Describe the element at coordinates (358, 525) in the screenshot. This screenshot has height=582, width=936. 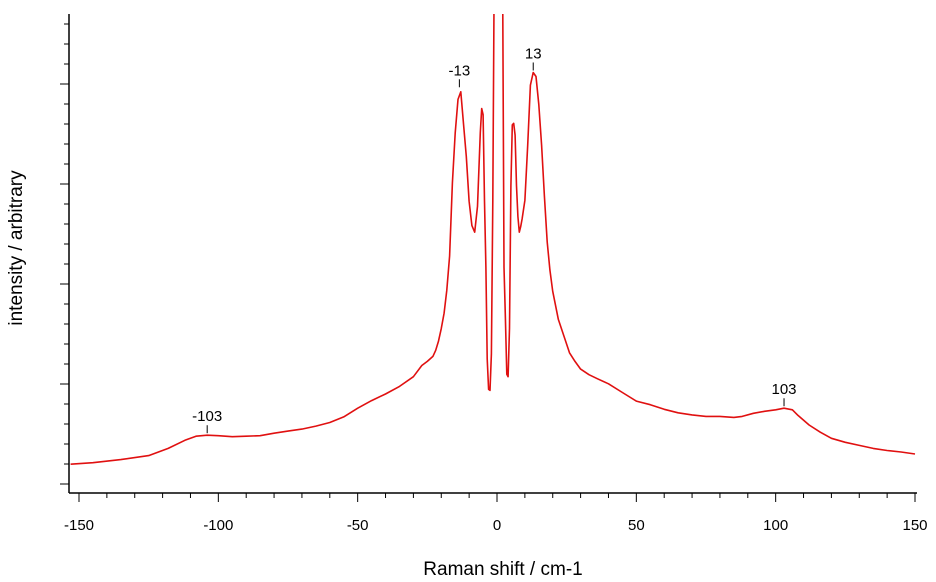
I see `x-tick-label: -50` at that location.